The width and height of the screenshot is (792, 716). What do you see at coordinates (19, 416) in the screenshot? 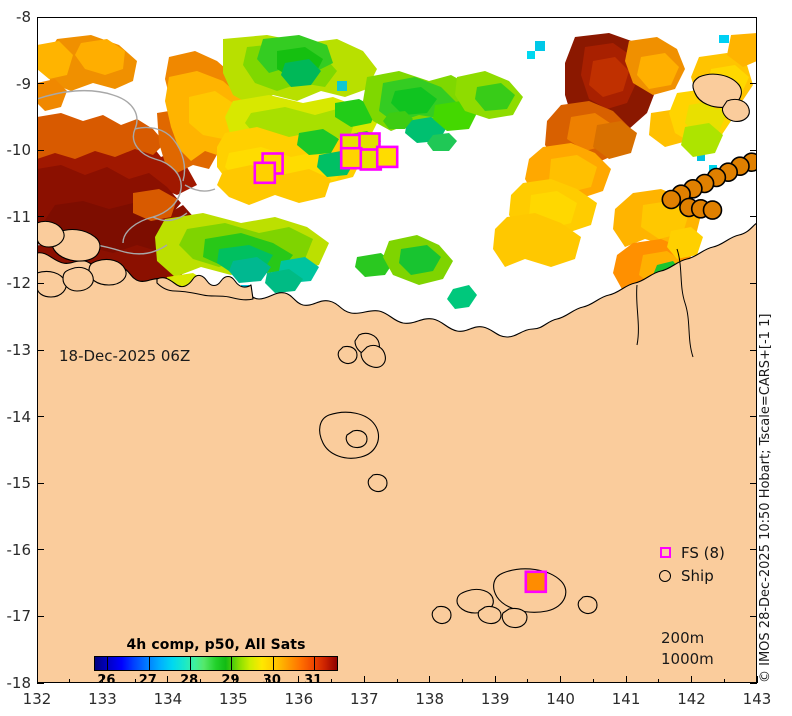
I see `y-tick-label: -14` at bounding box center [19, 416].